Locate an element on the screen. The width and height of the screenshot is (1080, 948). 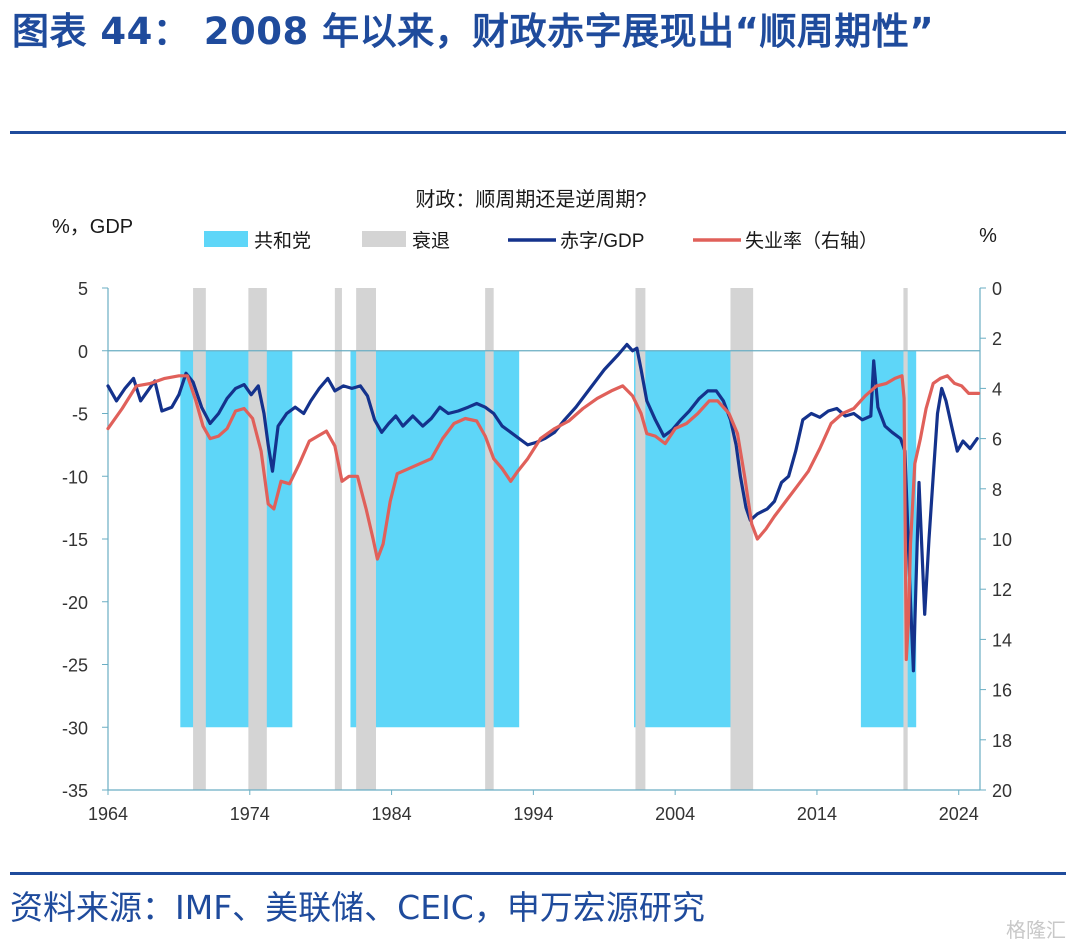
y2-tick-label: 20 is located at coordinates (1002, 791).